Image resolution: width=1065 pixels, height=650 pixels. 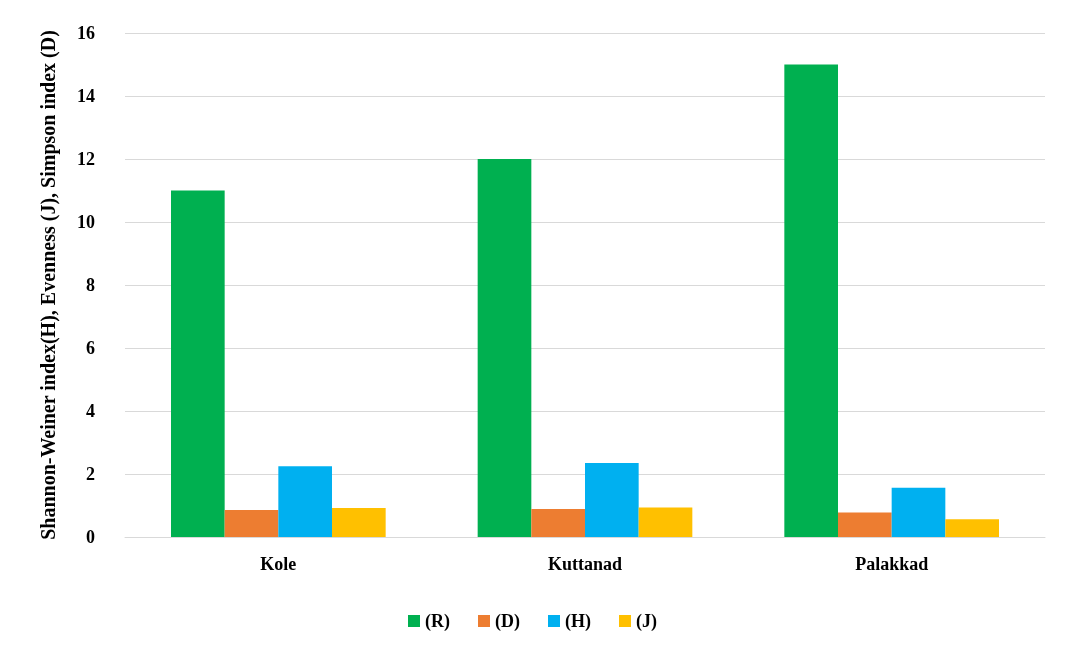 What do you see at coordinates (508, 621) in the screenshot?
I see `legend-label: (D)` at bounding box center [508, 621].